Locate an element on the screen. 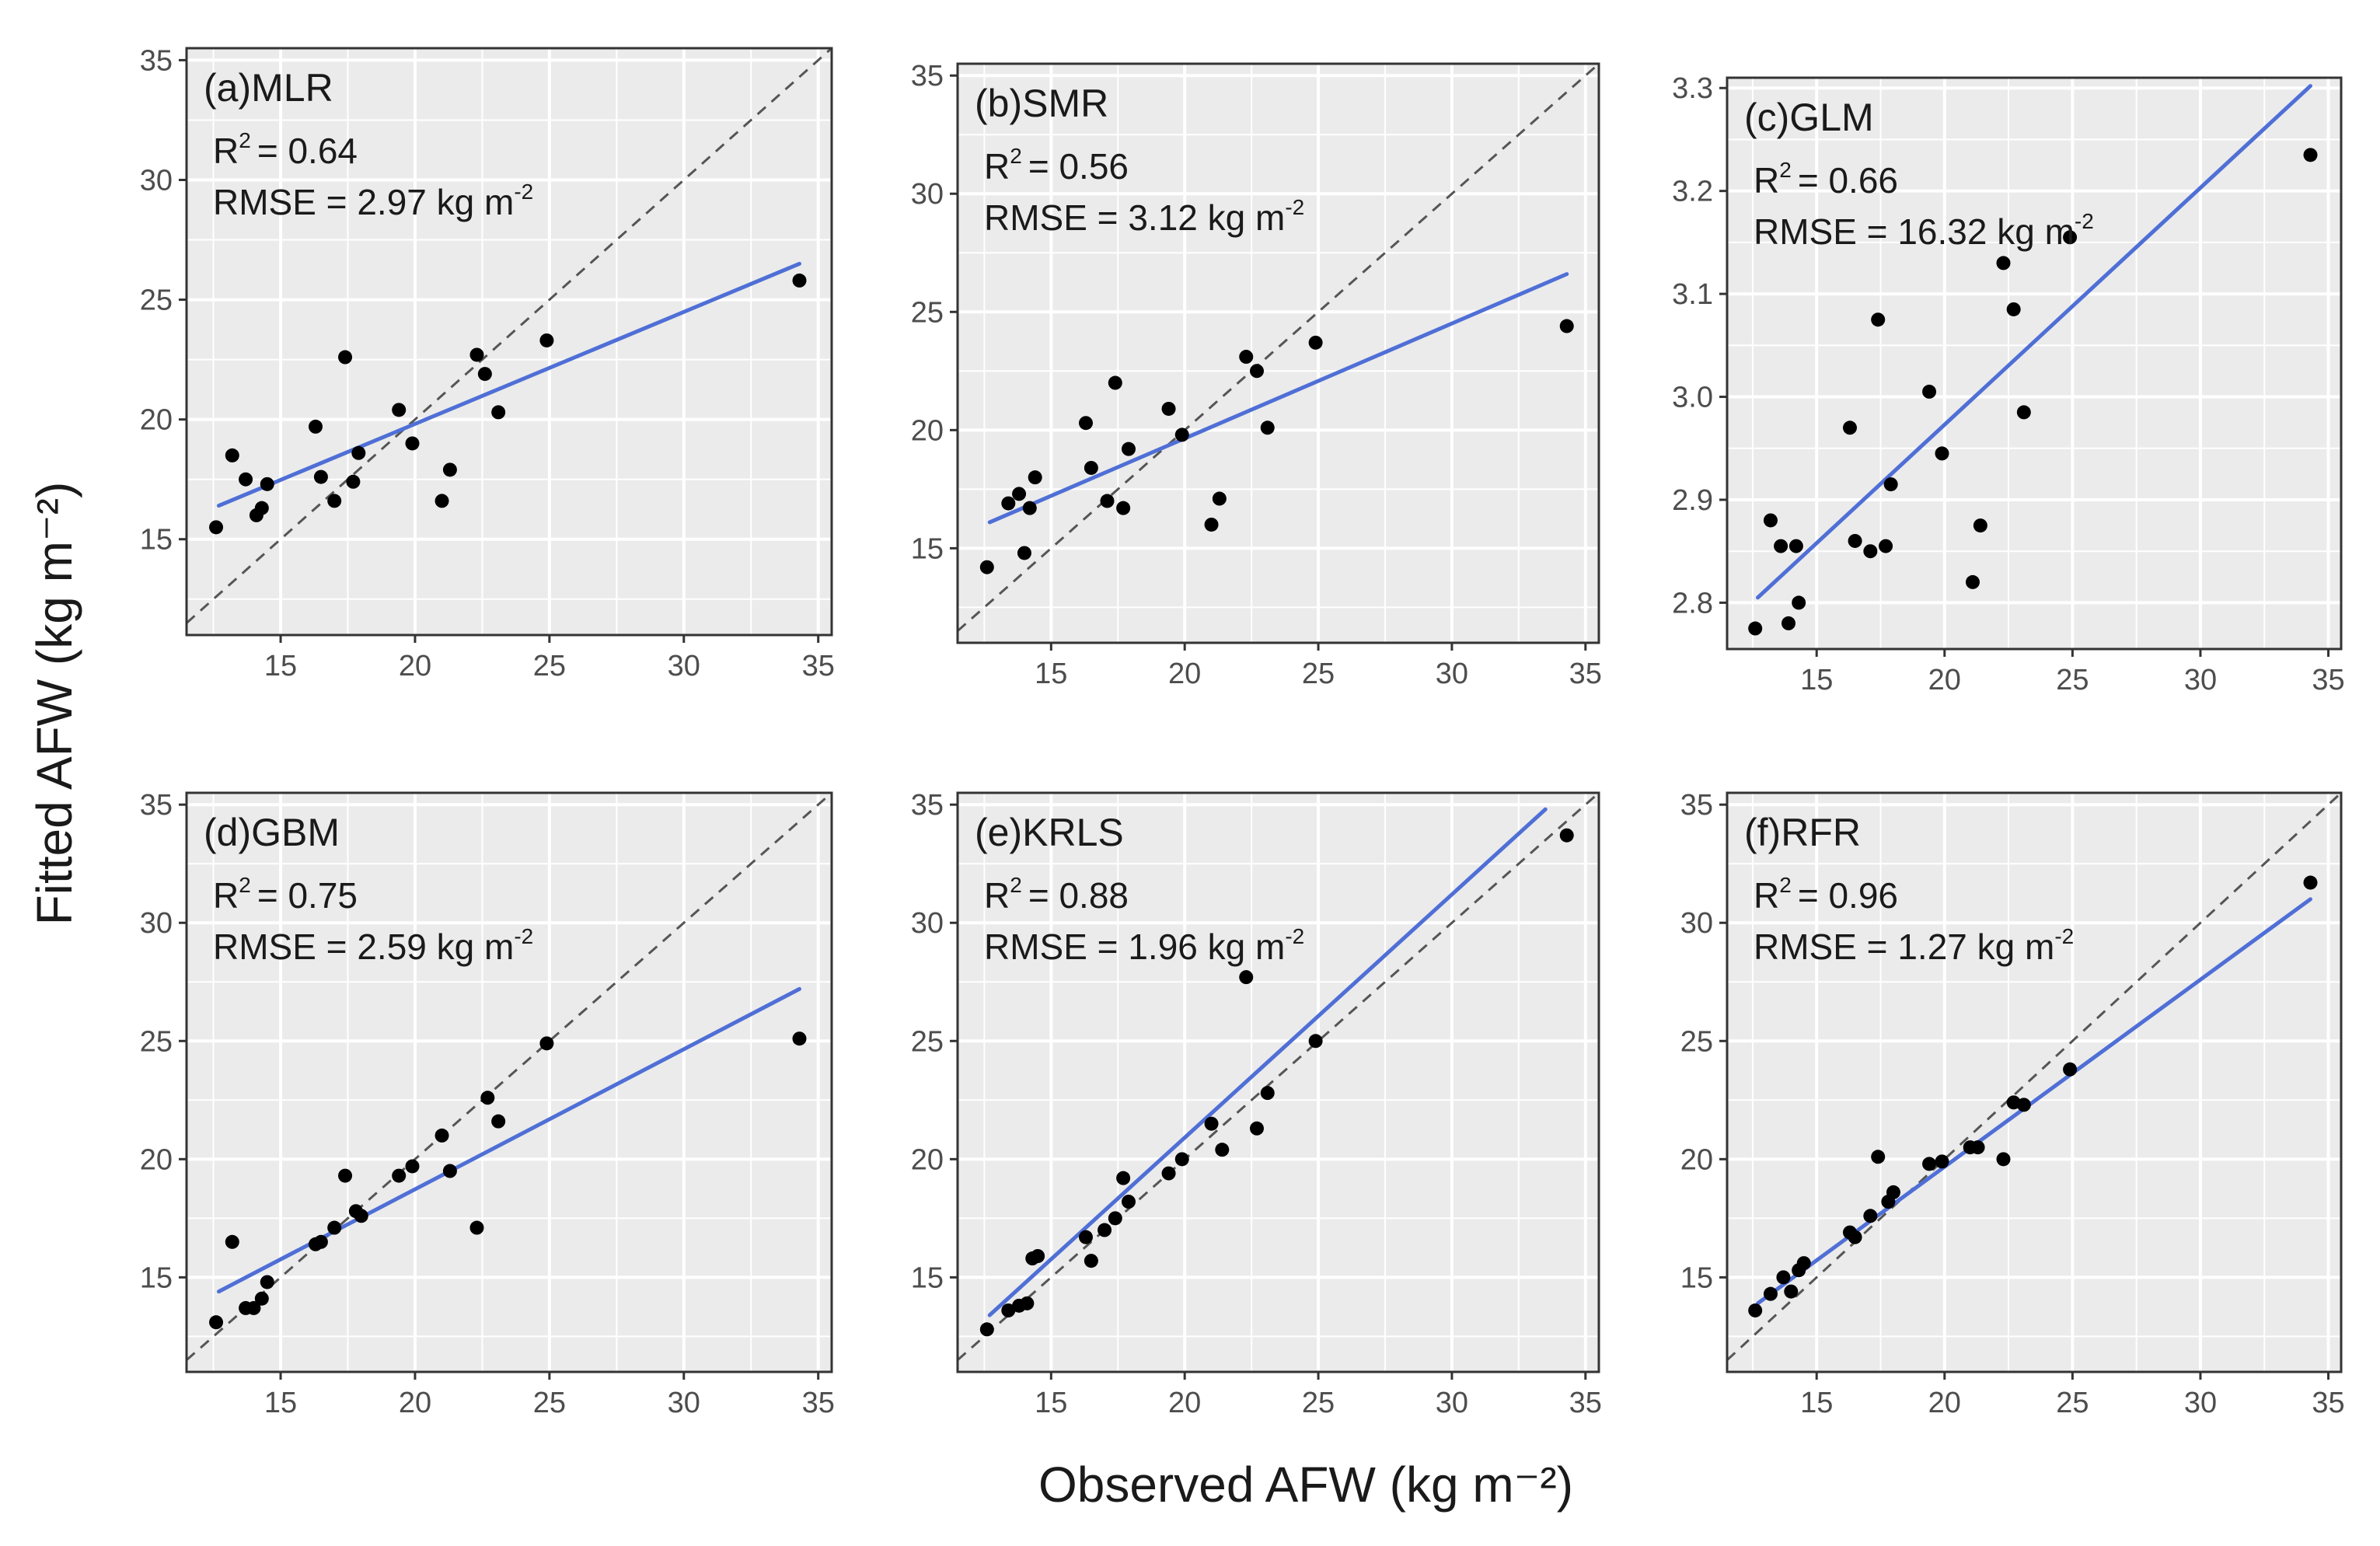 This screenshot has width=2380, height=1546. panel-border is located at coordinates (1278, 1082).